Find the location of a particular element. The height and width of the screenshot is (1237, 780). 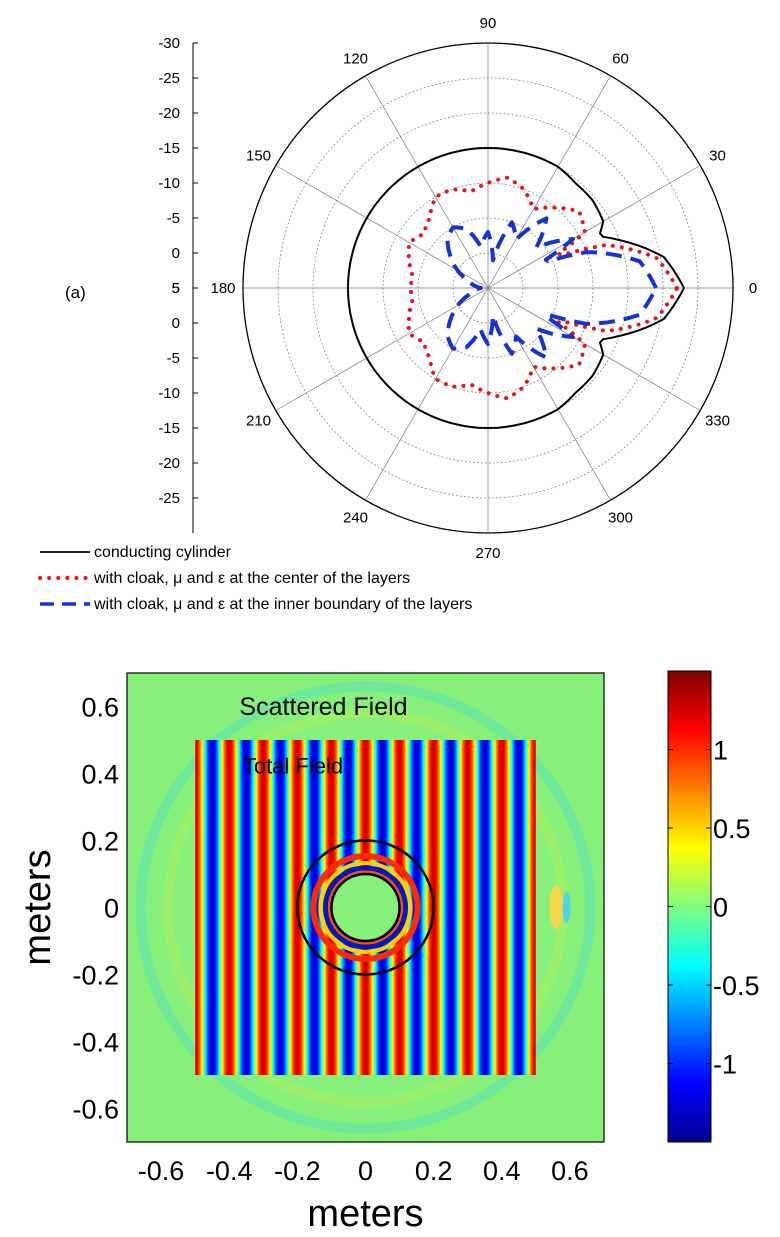

series-curve-solid is located at coordinates (516, 288).